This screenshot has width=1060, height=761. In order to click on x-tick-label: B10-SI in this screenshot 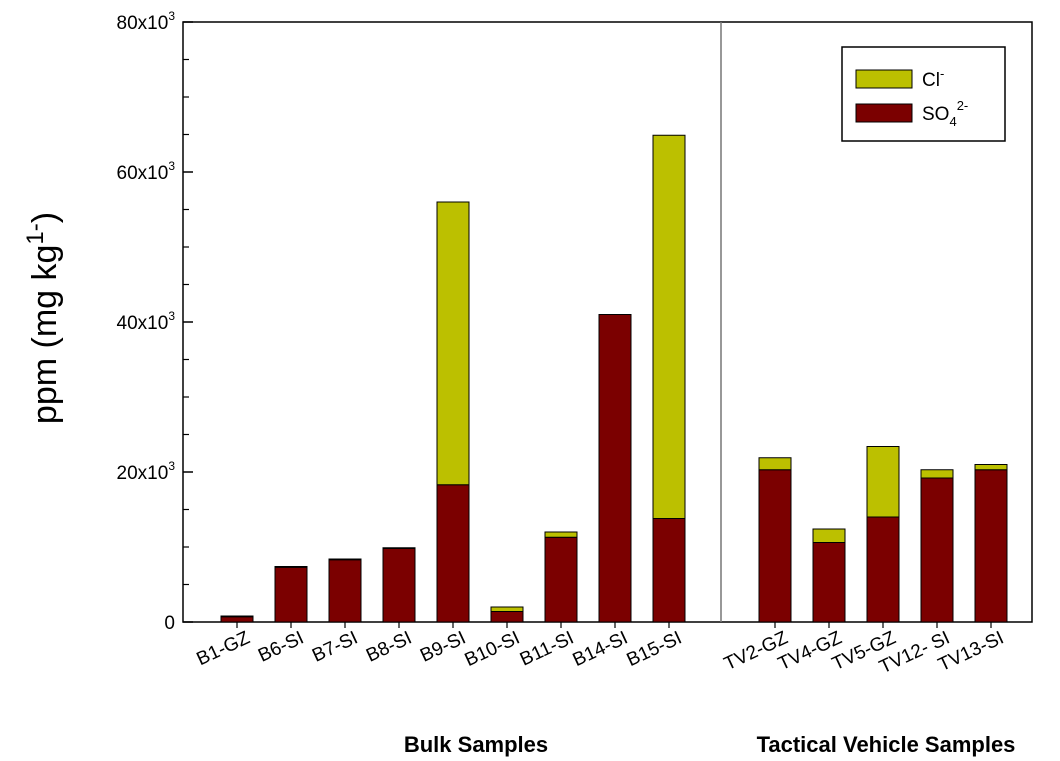, I will do `click(493, 649)`.